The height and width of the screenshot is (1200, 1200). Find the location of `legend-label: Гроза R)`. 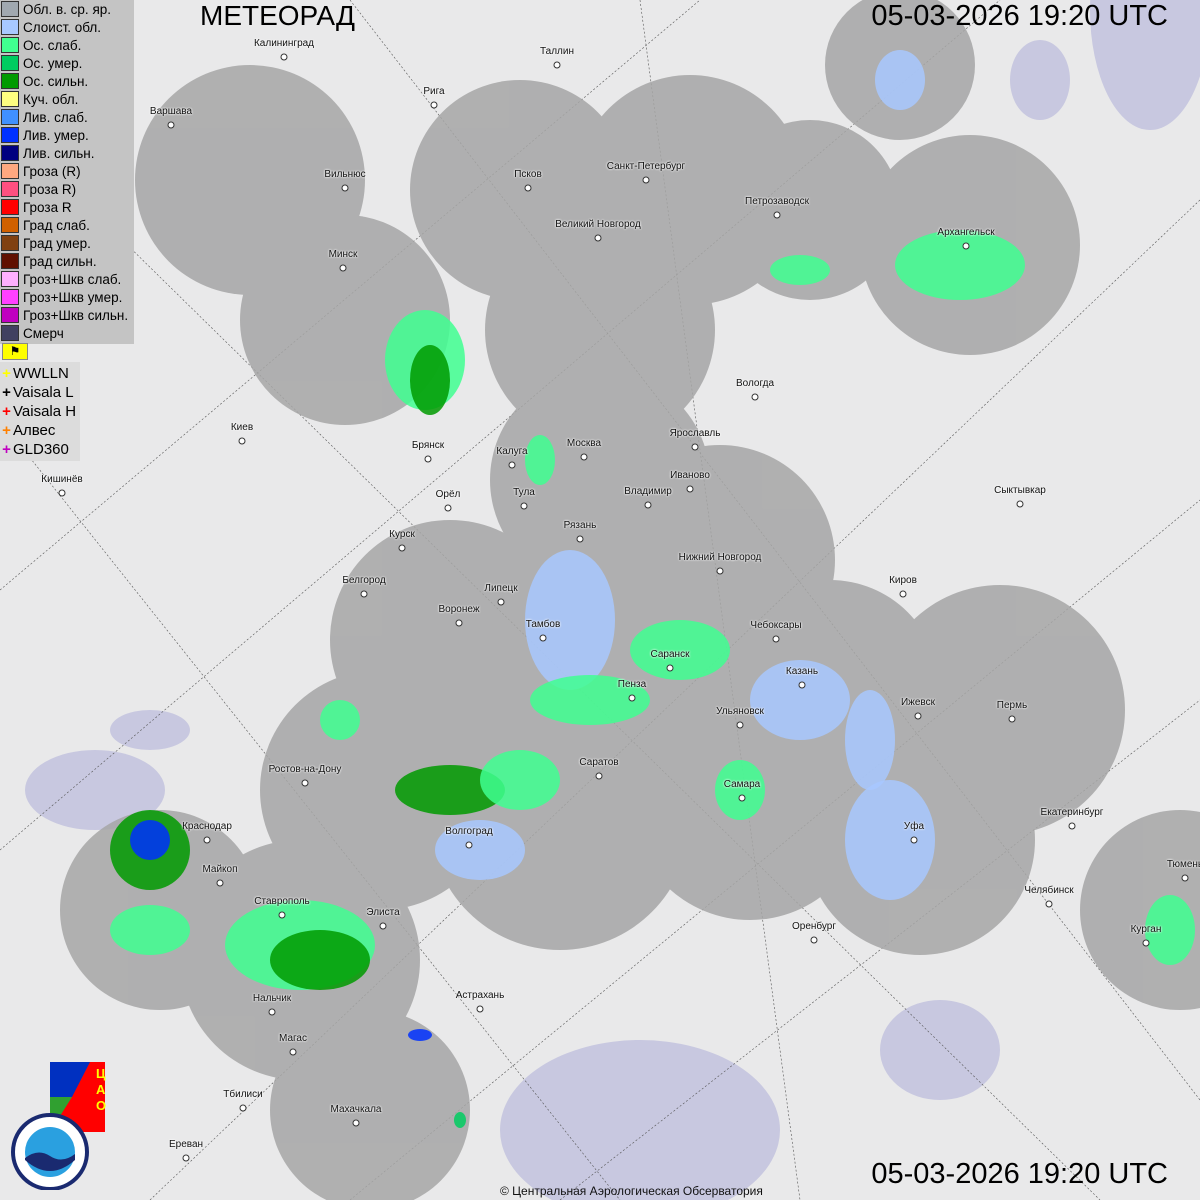

legend-label: Гроза R) is located at coordinates (50, 189).